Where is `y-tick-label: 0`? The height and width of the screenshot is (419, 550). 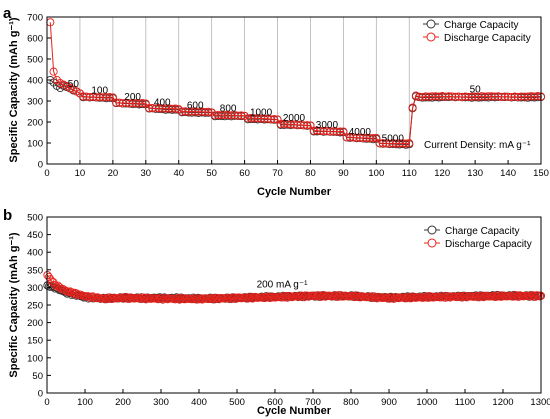 y-tick-label: 0 is located at coordinates (40, 165).